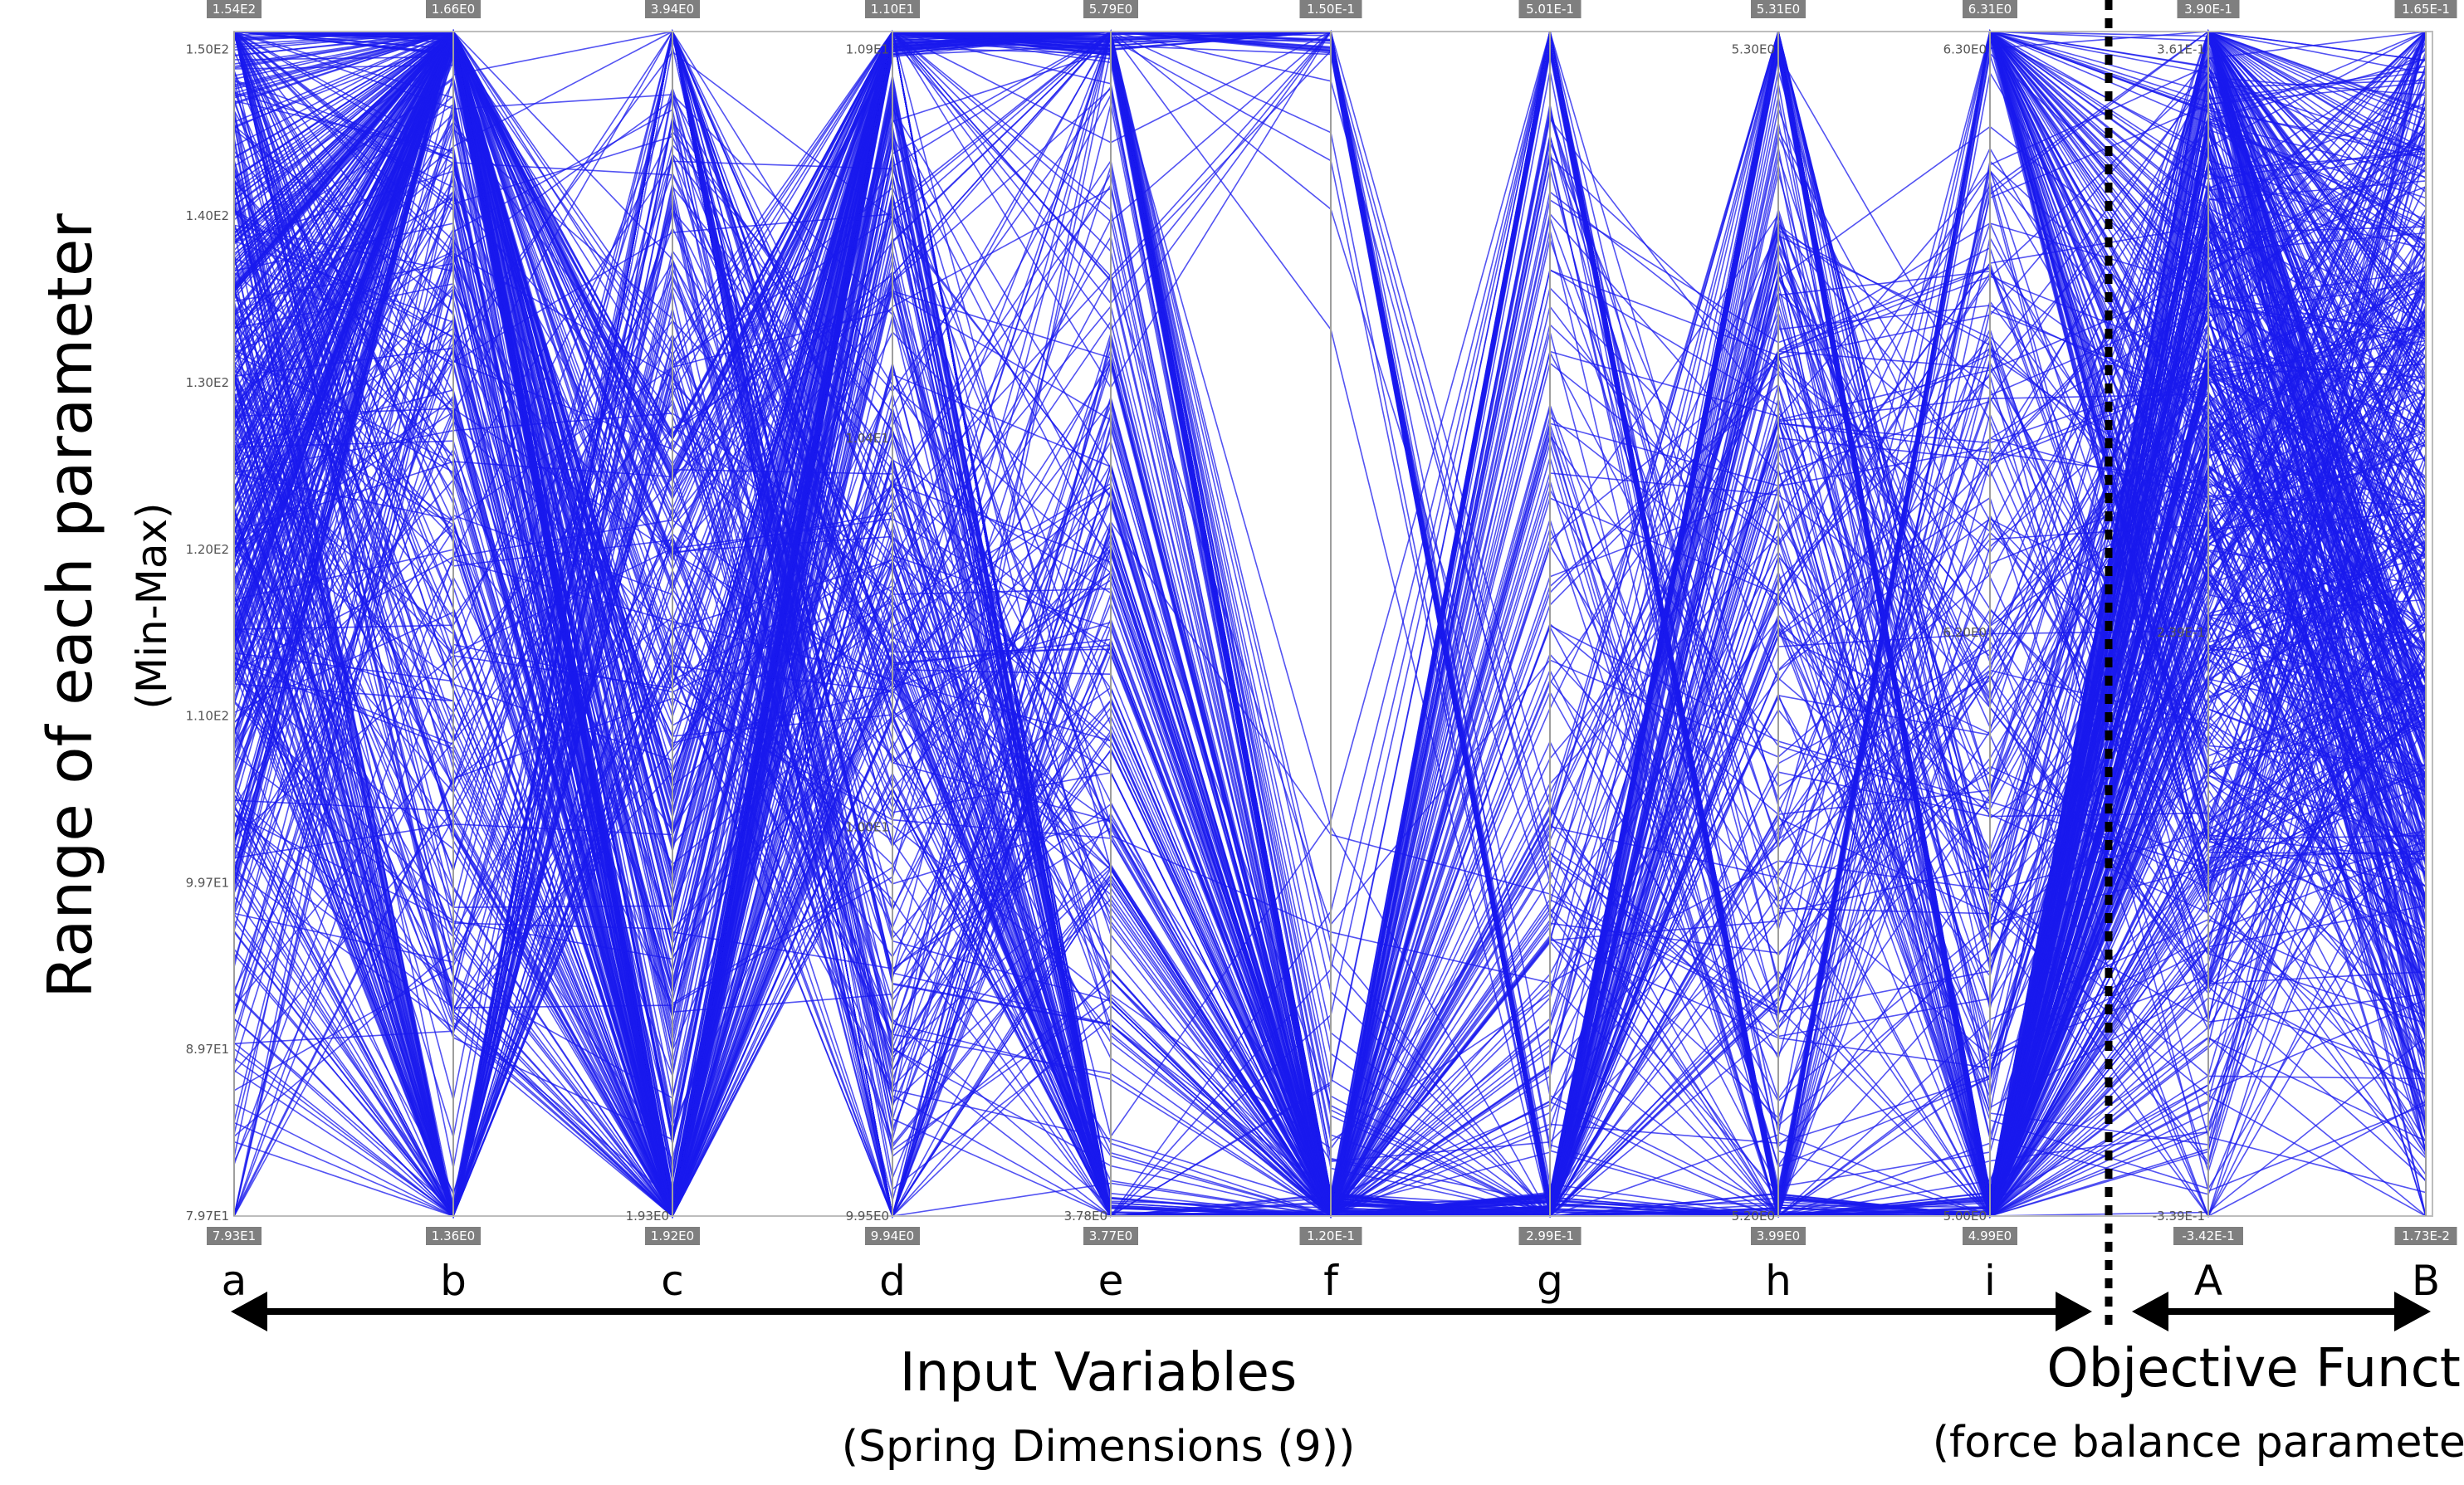  I want to click on inner-tick-label: 1.20E2, so click(207, 549).